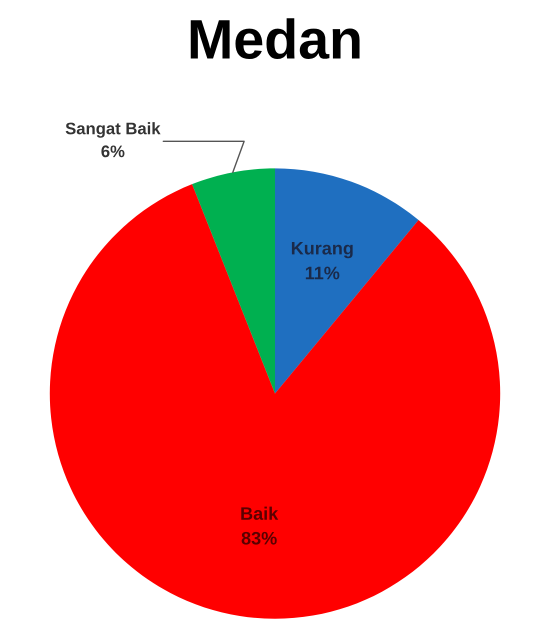  Describe the element at coordinates (275, 39) in the screenshot. I see `chart-title: Medan` at that location.